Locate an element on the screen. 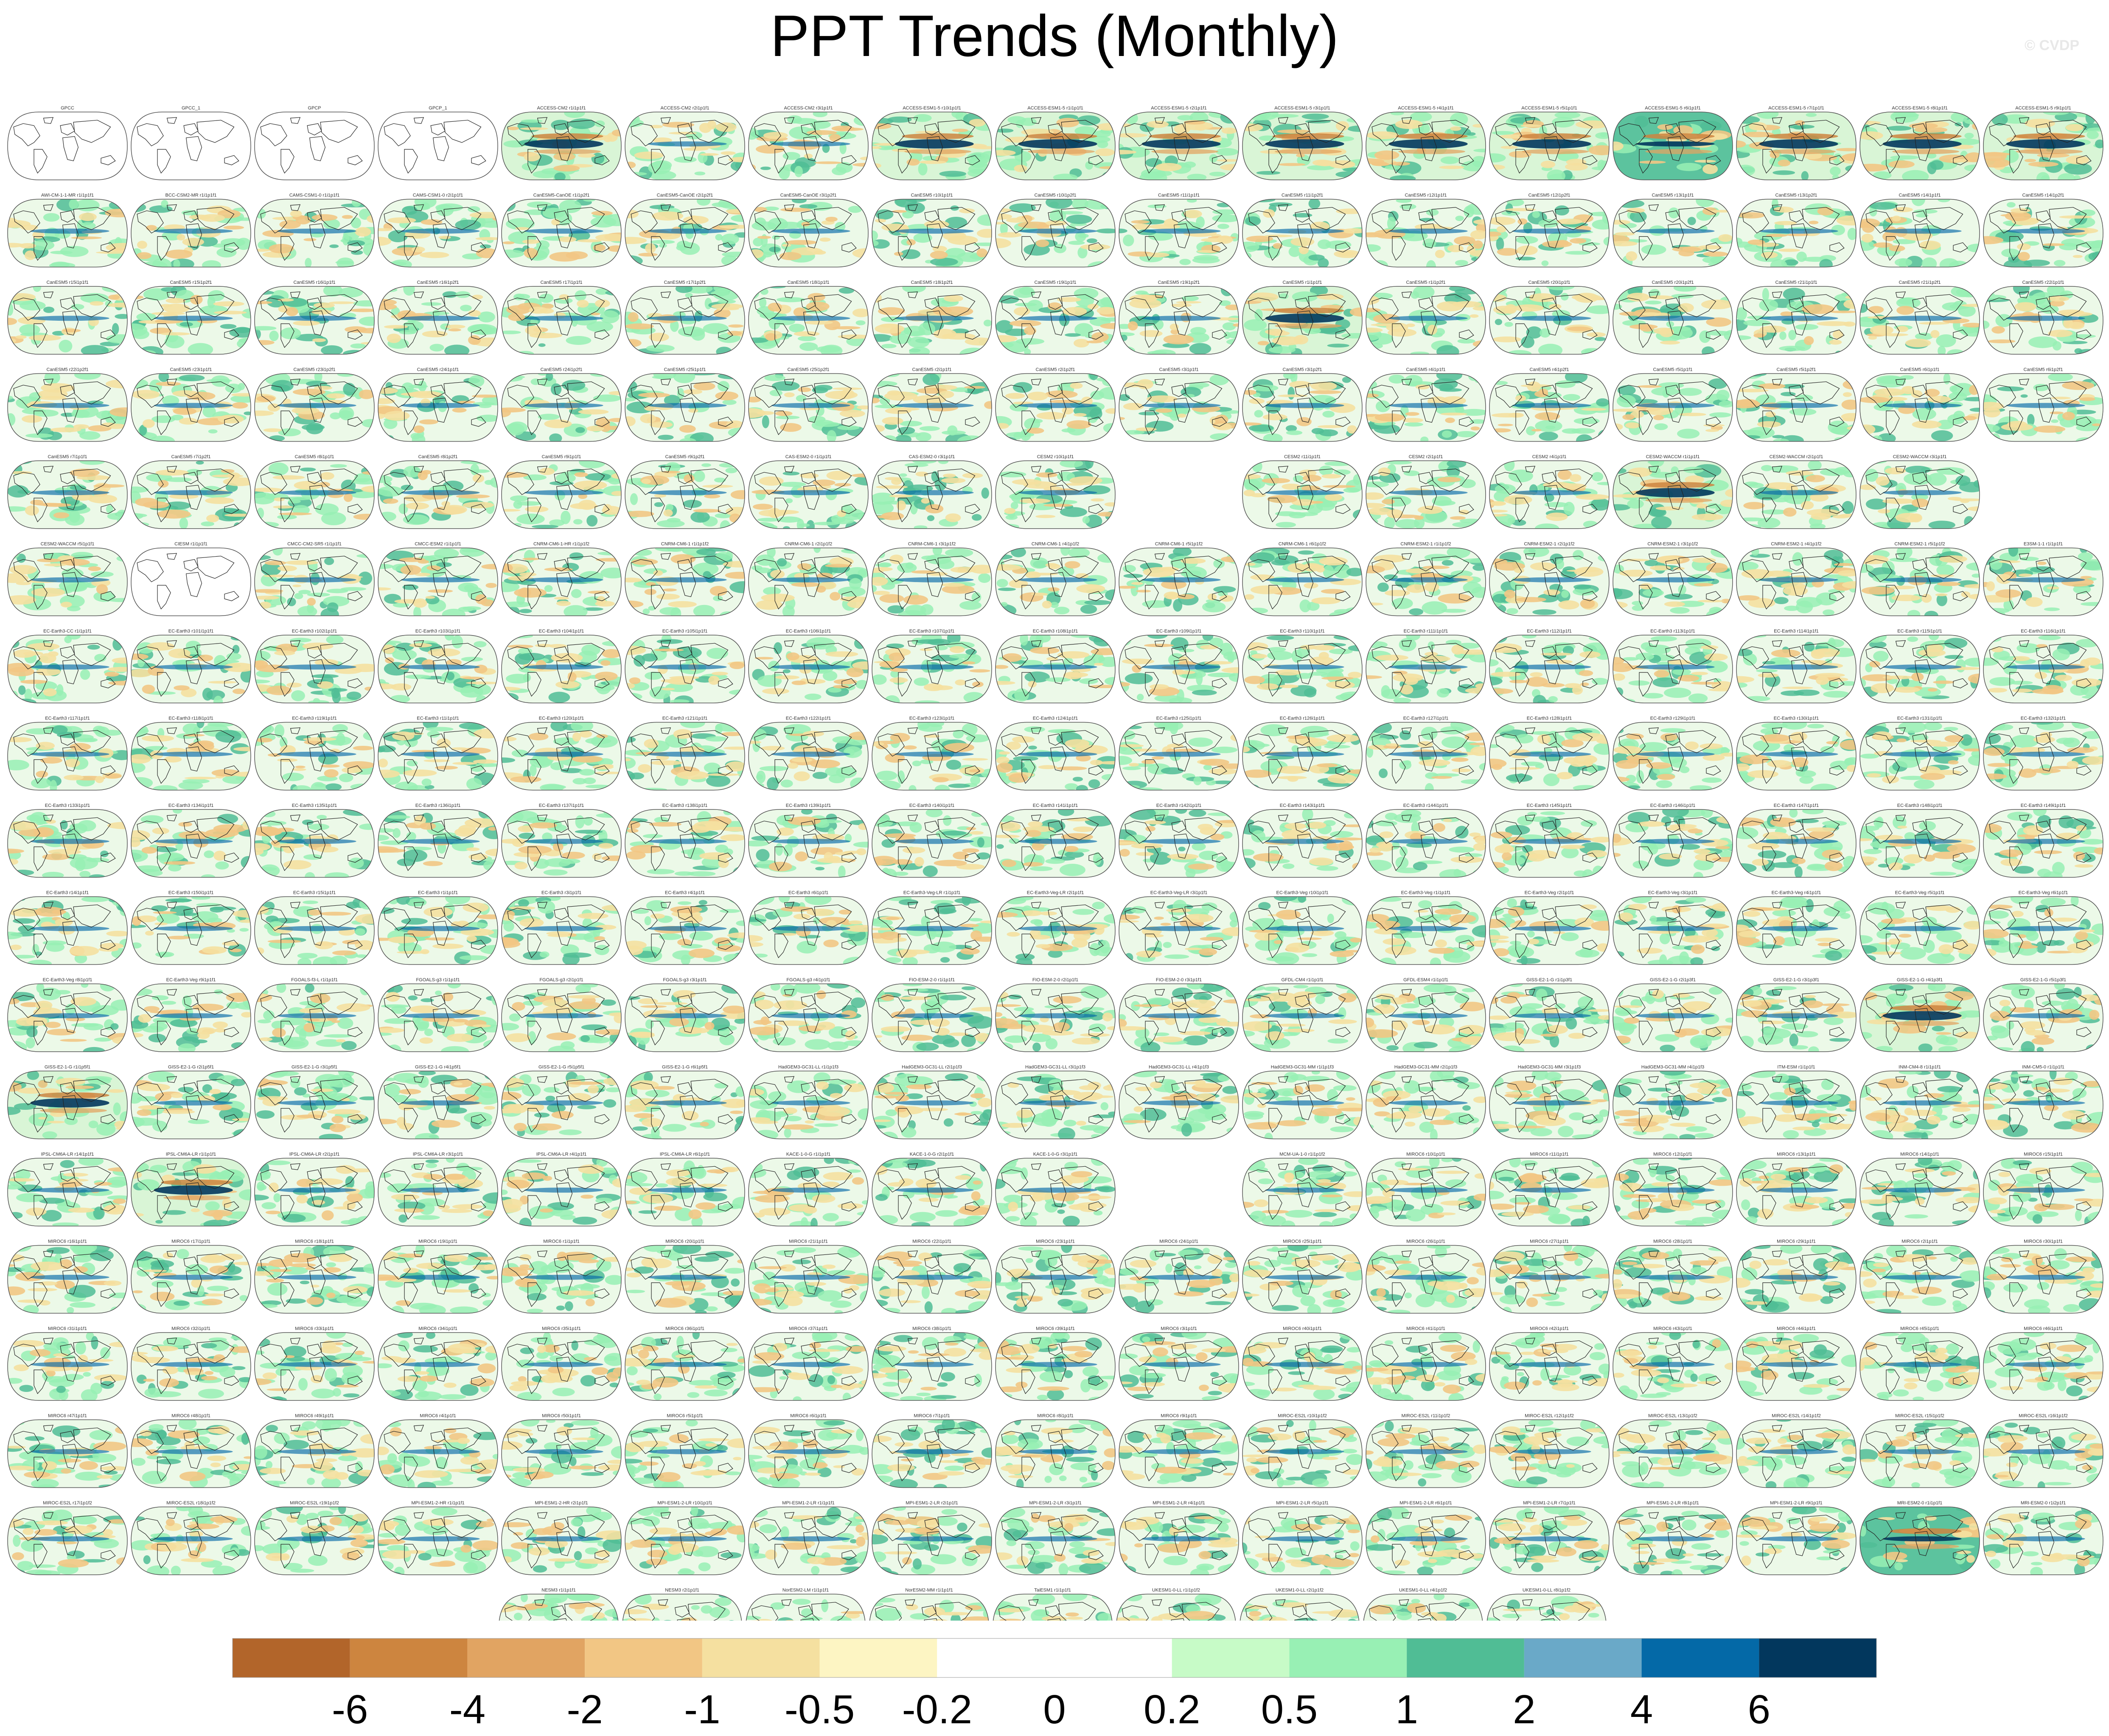  map-panel: ACCESS-CM2 r1i1p1f1 is located at coordinates (561, 143).